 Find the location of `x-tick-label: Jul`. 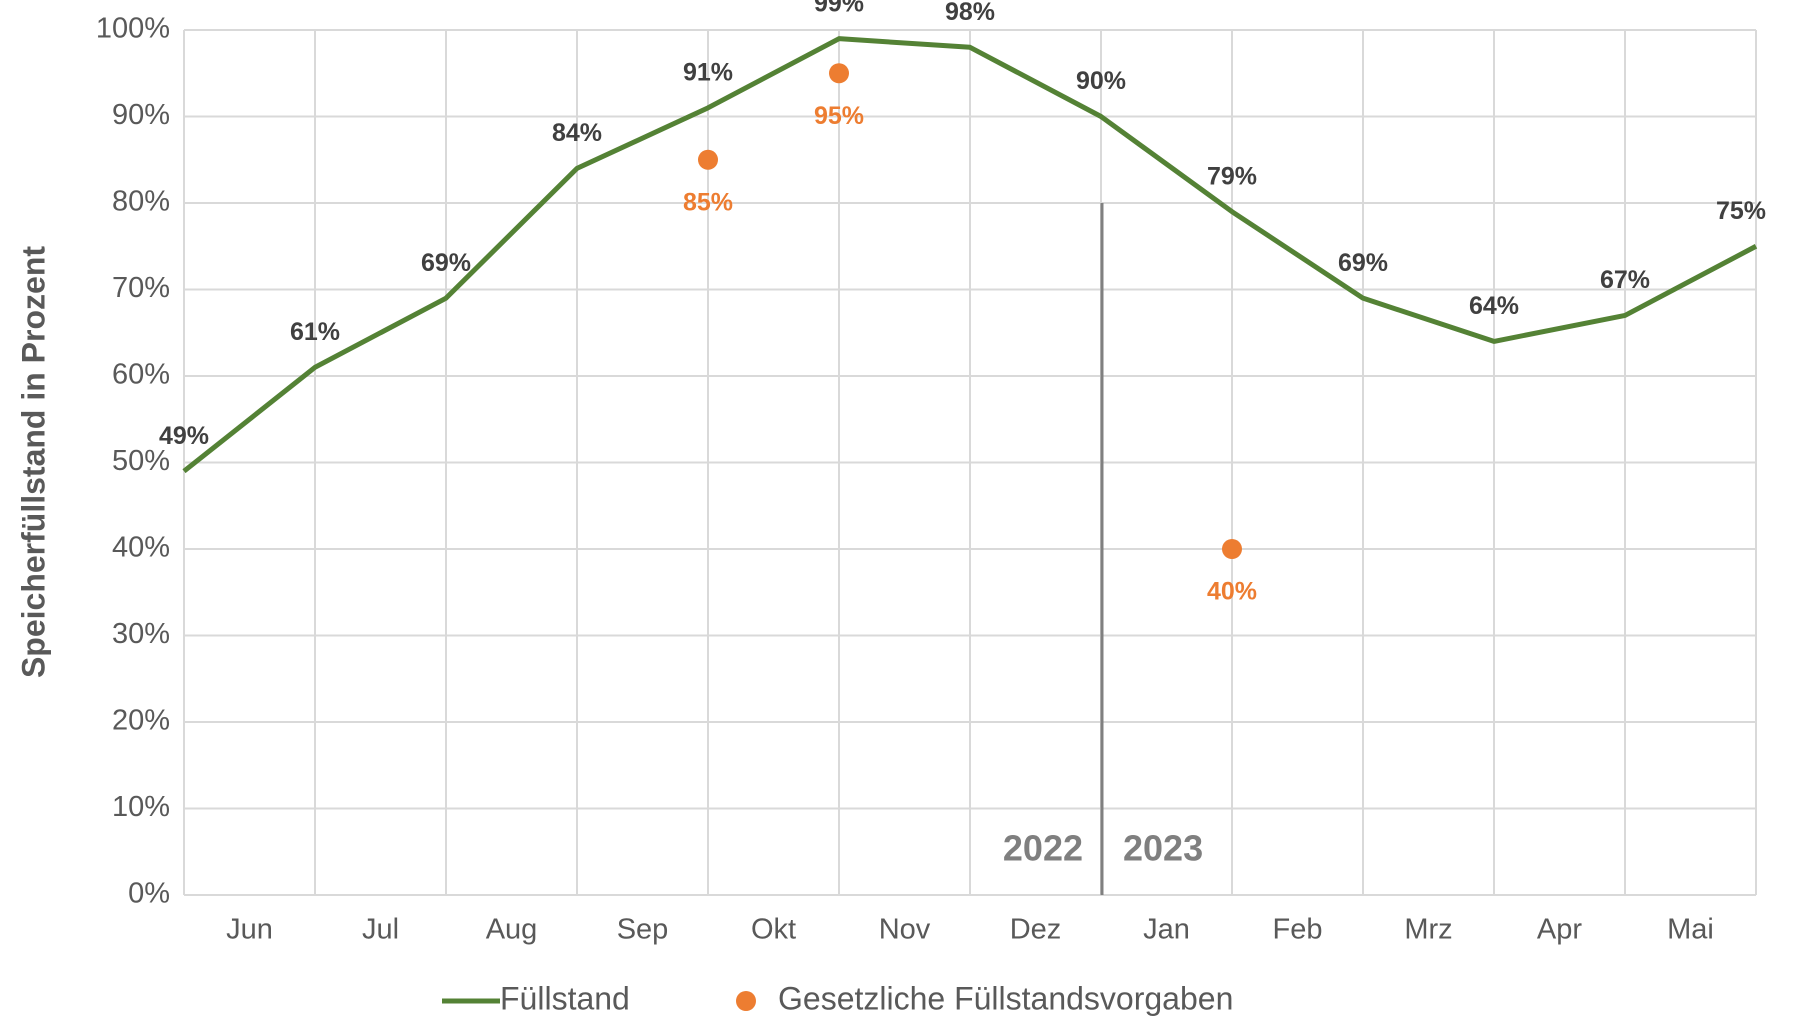

x-tick-label: Jul is located at coordinates (380, 930).